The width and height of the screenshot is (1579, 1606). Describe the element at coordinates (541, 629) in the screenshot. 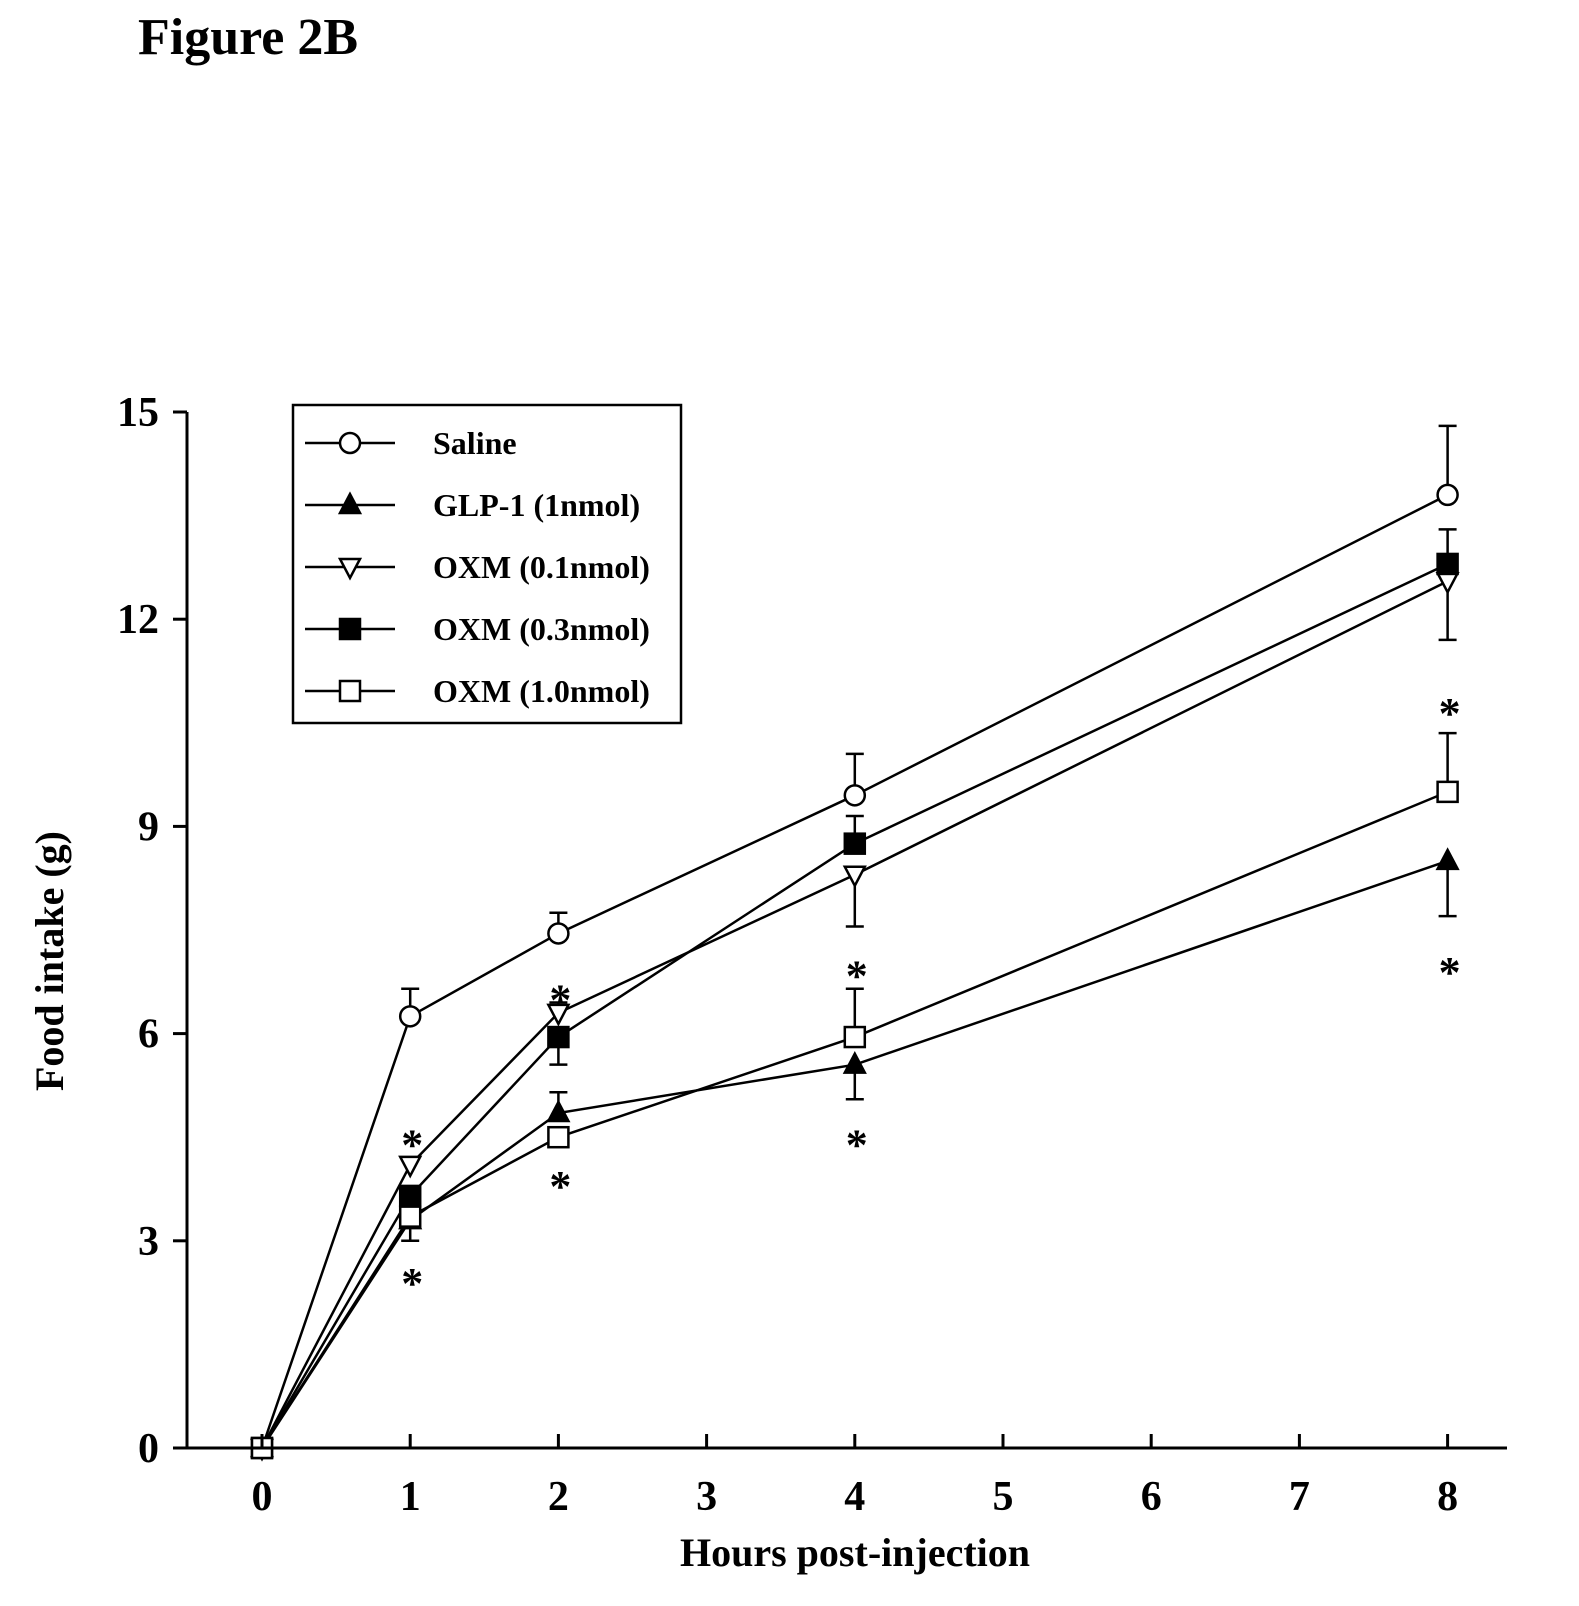

I see `legend-label: OXM (0.3nmol)` at that location.